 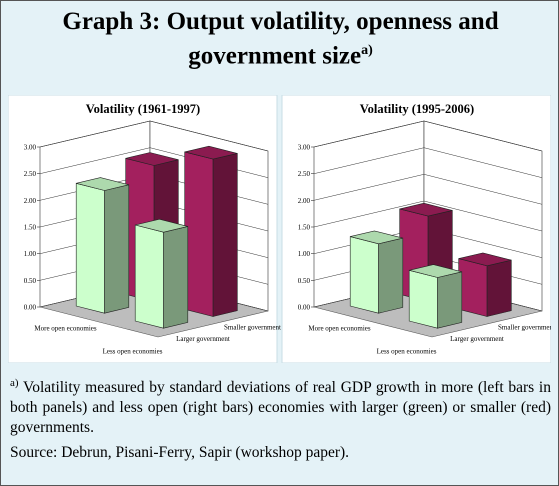 I want to click on chart-title: Volatility (1961-1997), so click(x=143, y=109).